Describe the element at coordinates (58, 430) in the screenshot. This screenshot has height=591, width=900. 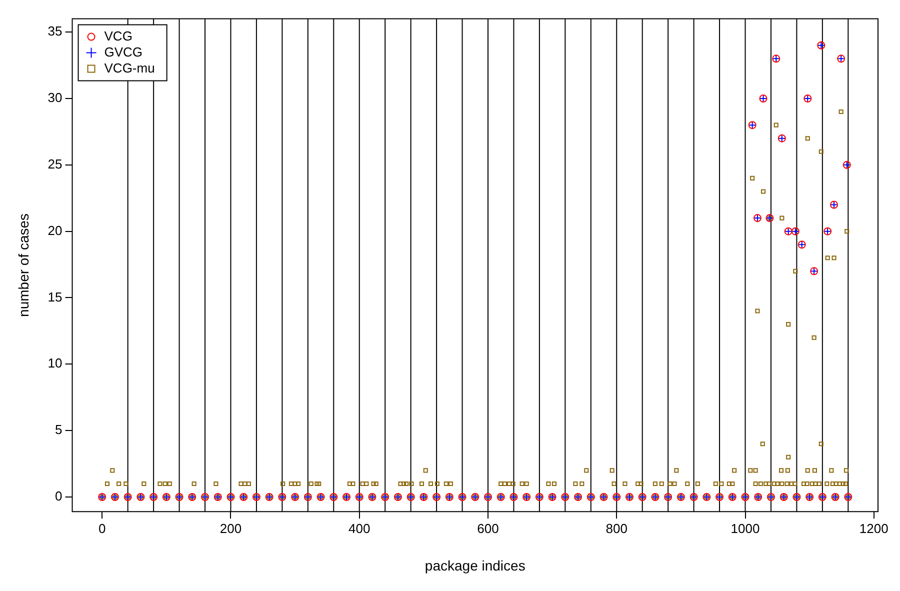
I see `y-tick-label: 5` at that location.